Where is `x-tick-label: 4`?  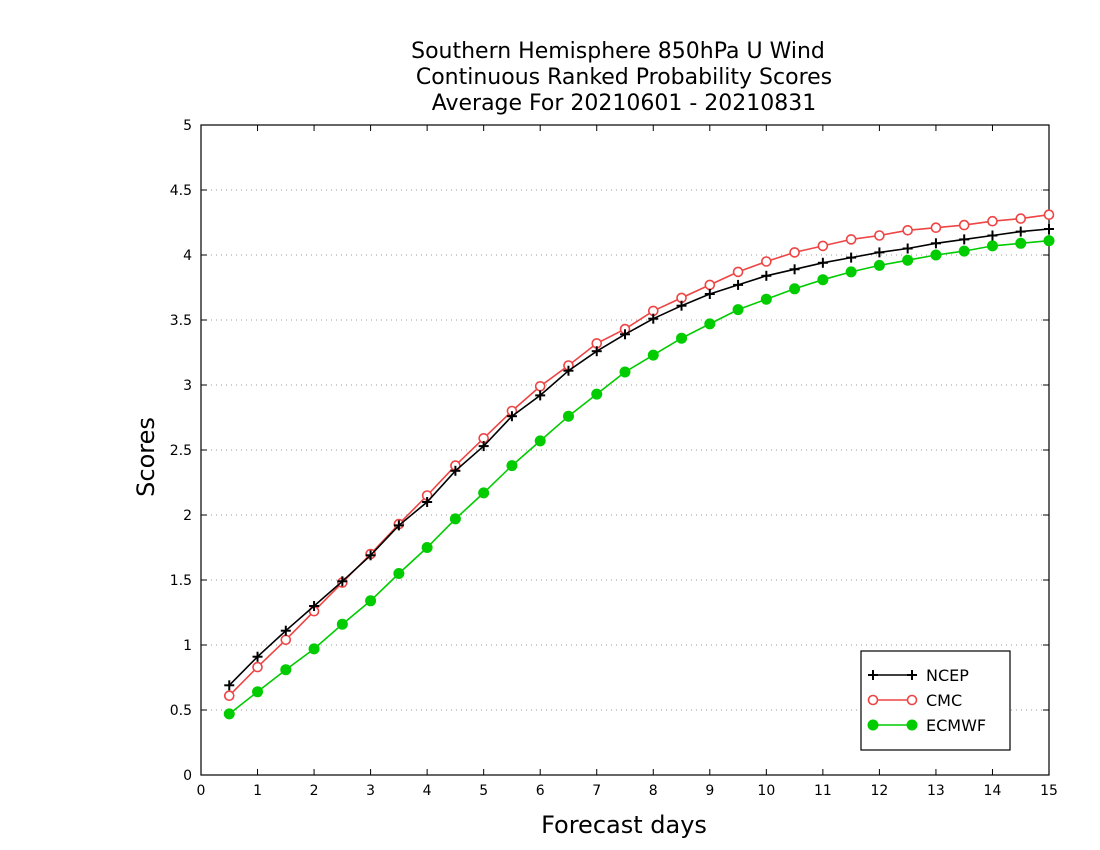 x-tick-label: 4 is located at coordinates (427, 791).